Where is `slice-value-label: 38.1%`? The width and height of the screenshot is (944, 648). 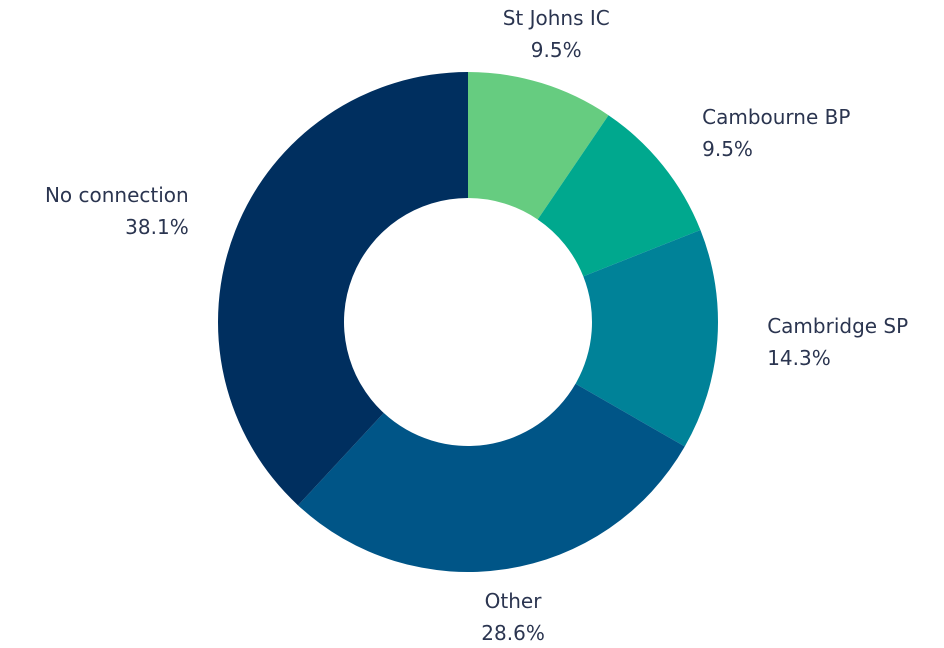 slice-value-label: 38.1% is located at coordinates (157, 227).